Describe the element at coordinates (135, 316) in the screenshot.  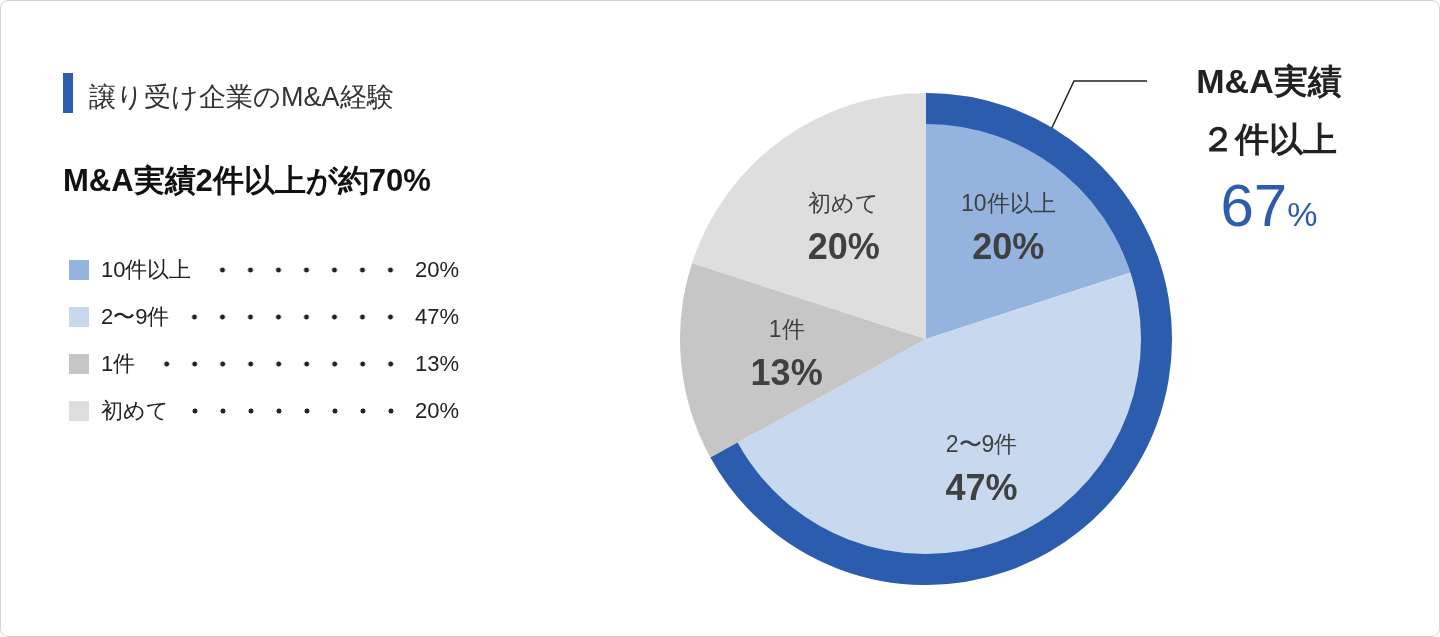
I see `legend-label: 2〜9件` at that location.